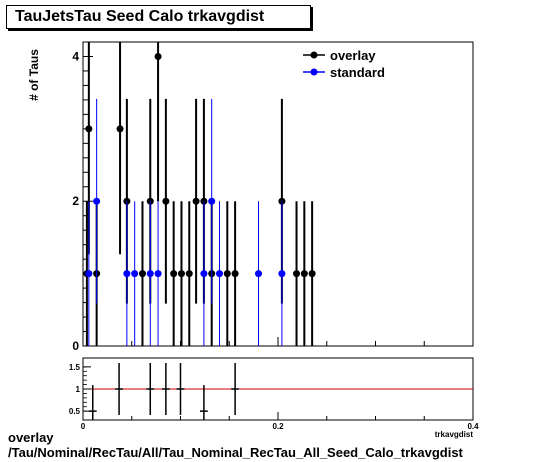 This screenshot has height=462, width=546. What do you see at coordinates (314, 55) in the screenshot?
I see `legend-overlay-marker` at bounding box center [314, 55].